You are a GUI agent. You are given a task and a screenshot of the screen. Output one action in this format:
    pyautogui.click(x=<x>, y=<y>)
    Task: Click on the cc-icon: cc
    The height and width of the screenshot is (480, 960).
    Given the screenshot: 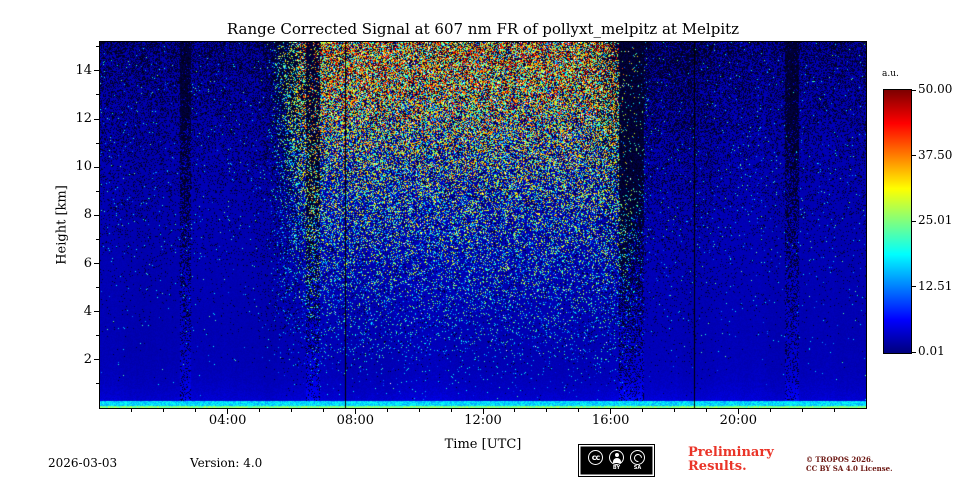 What is the action you would take?
    pyautogui.click(x=595, y=457)
    